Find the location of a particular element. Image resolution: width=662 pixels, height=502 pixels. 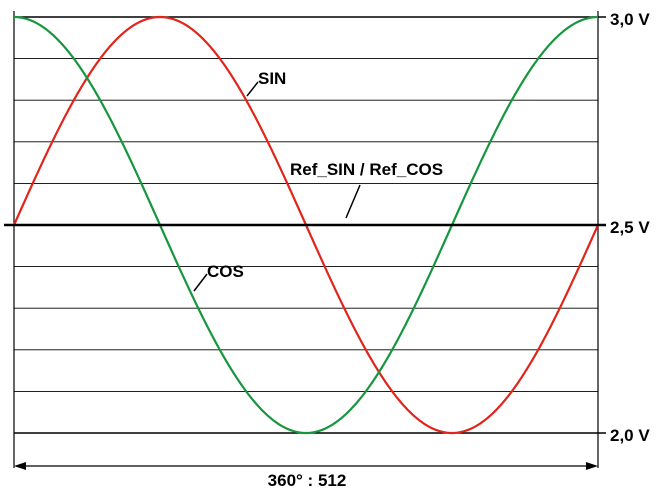

y-tick-label-3v: 3,0 V is located at coordinates (630, 19).